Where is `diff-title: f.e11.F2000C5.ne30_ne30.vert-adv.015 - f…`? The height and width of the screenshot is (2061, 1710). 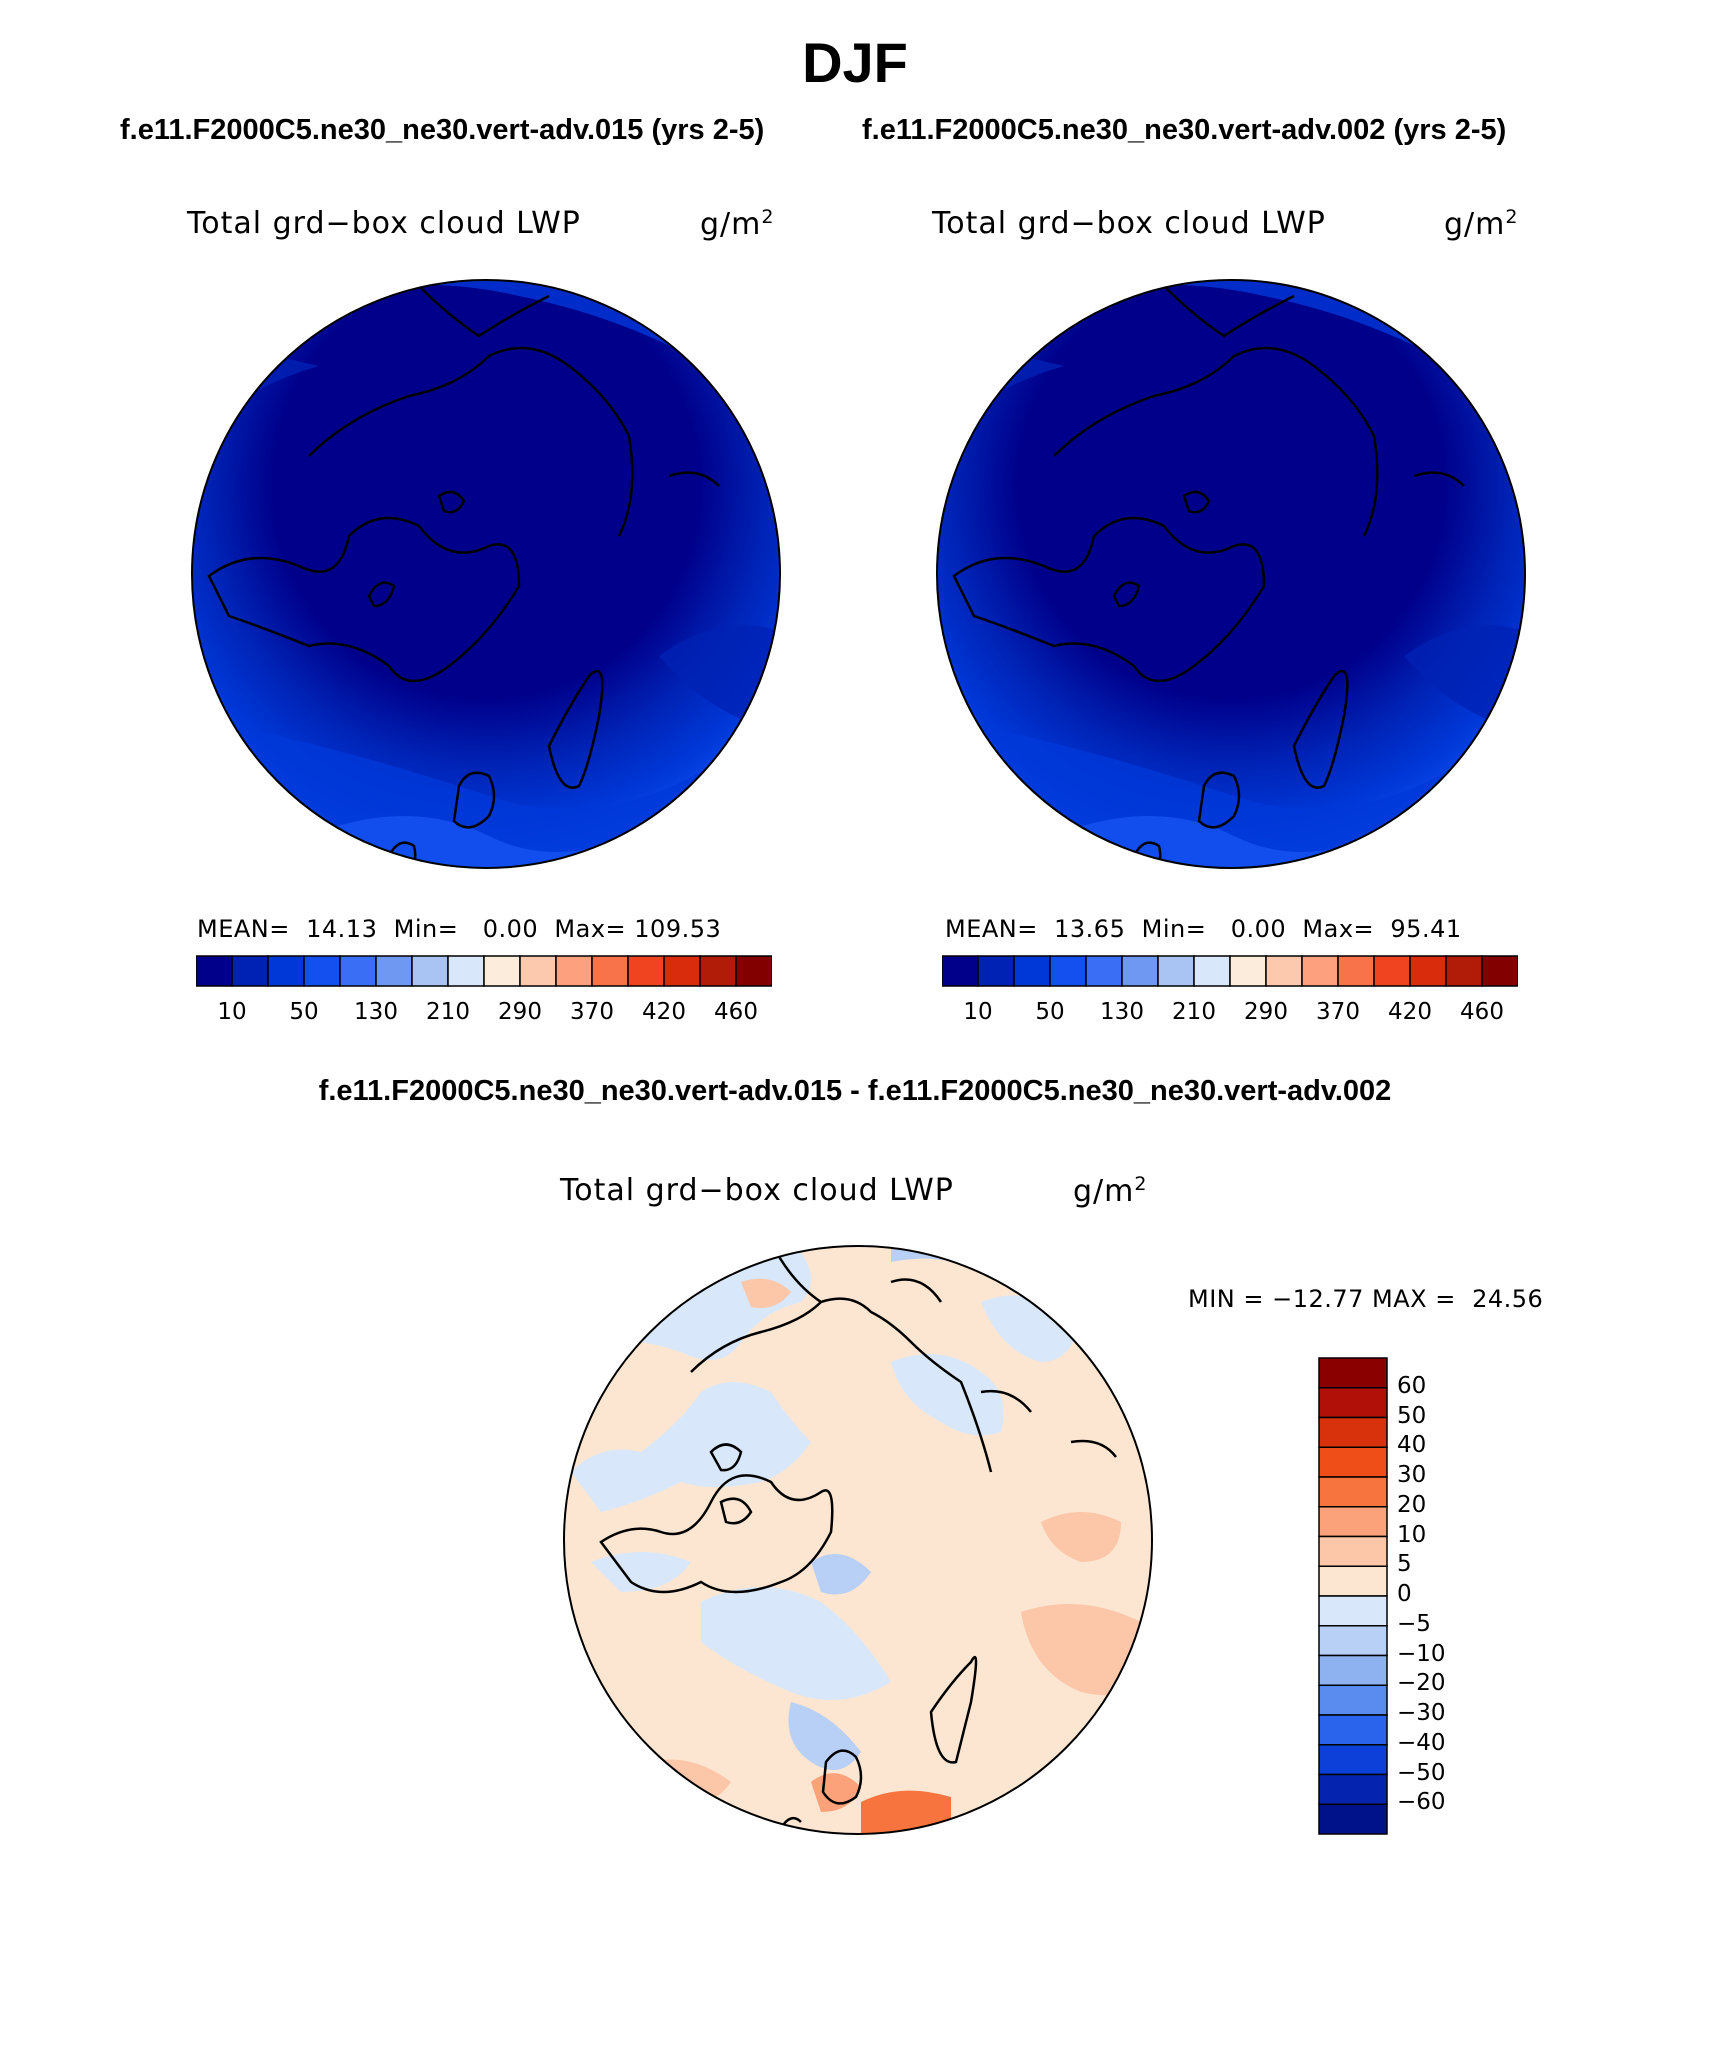
diff-title: f.e11.F2000C5.ne30_ne30.vert-adv.015 - f… is located at coordinates (855, 1091).